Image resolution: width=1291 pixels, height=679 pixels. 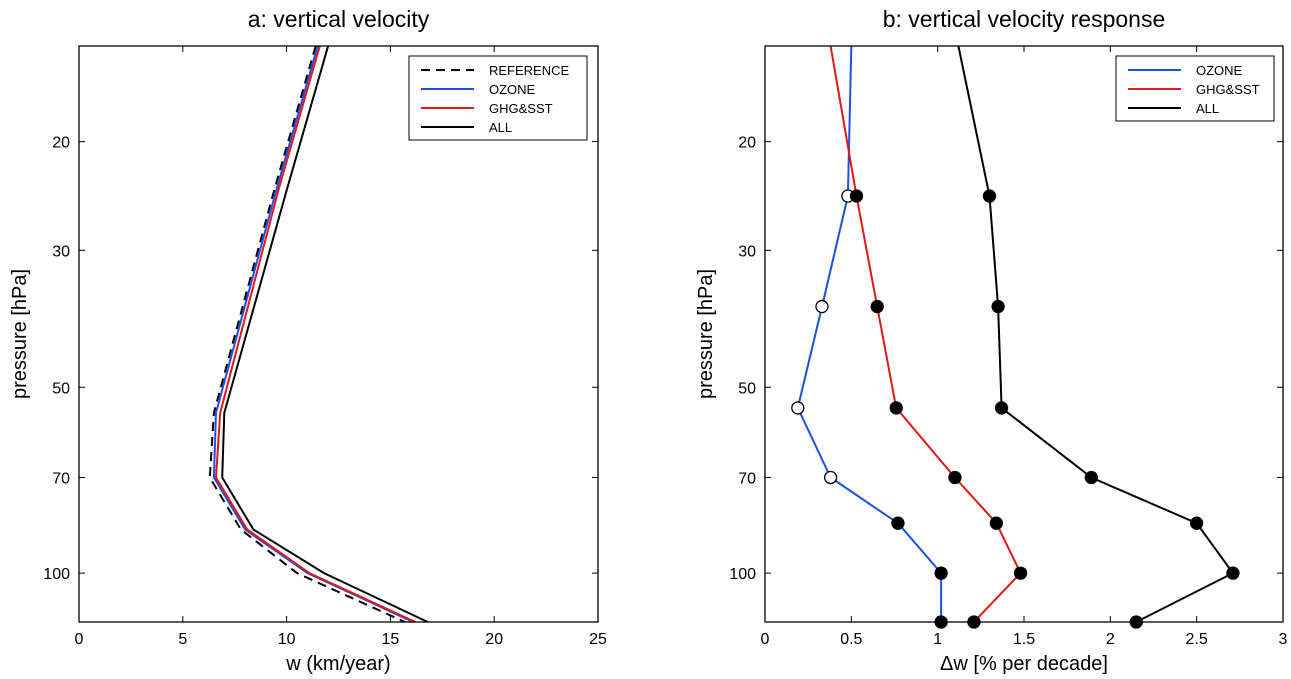 I want to click on x-tick-label: 15, so click(x=391, y=639).